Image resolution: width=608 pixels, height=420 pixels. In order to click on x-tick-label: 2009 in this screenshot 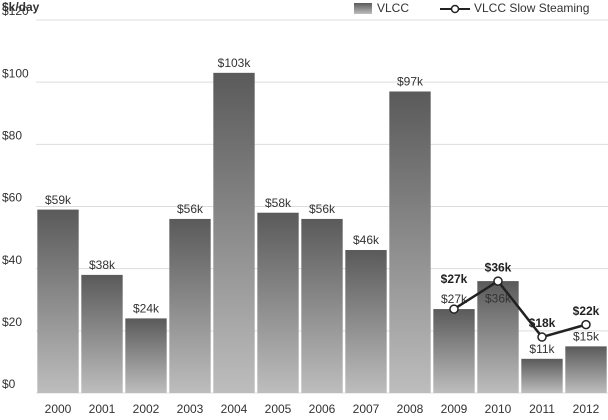, I will do `click(454, 409)`.